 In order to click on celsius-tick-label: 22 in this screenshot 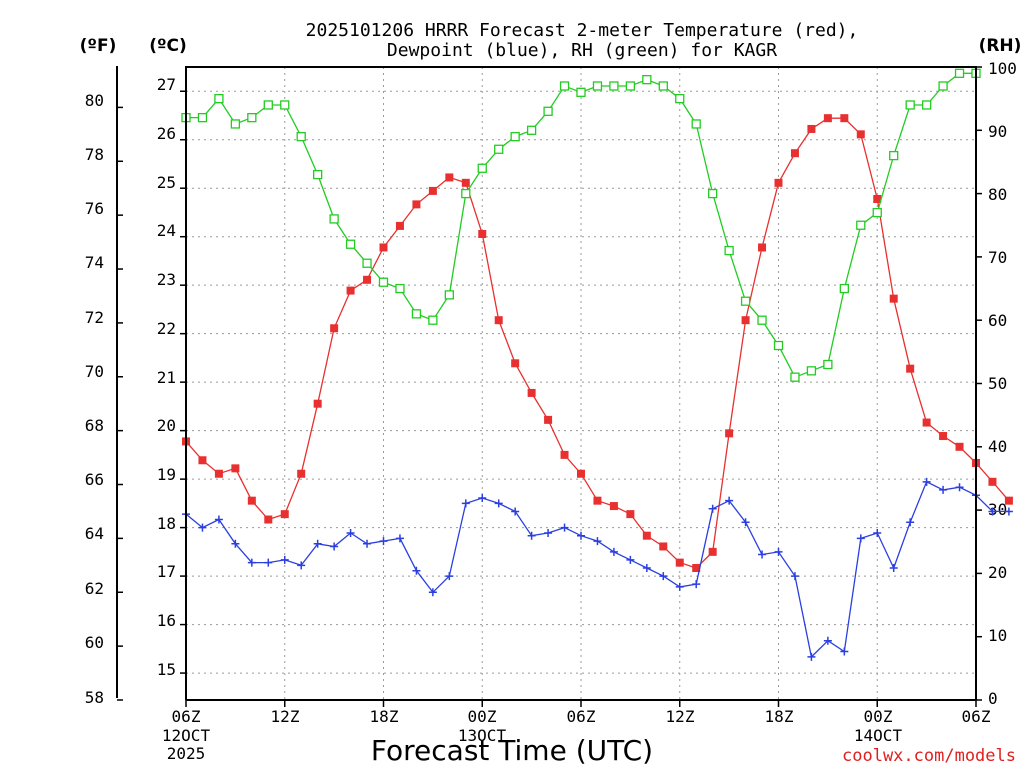, I will do `click(166, 328)`.